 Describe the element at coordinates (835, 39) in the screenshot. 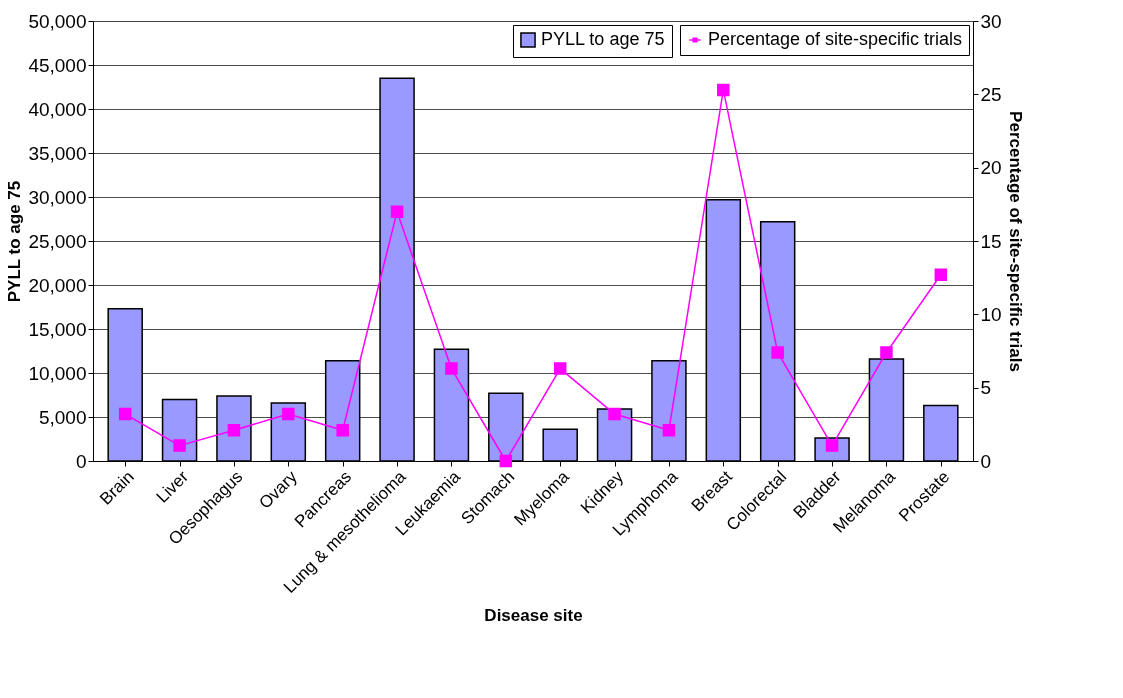

I see `legend-label: Percentage of site-specific trials` at that location.